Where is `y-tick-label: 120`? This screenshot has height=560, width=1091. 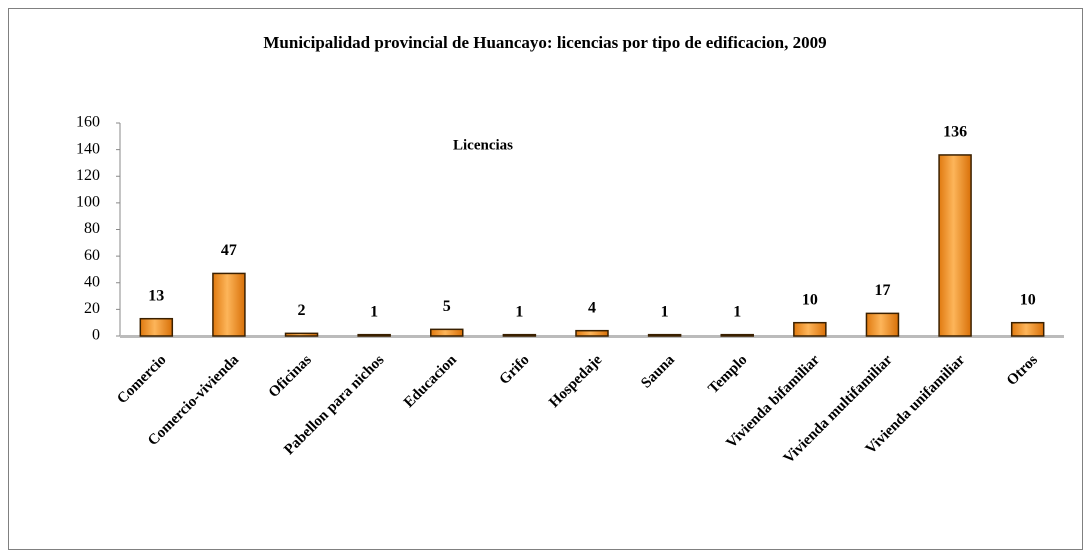 y-tick-label: 120 is located at coordinates (88, 175).